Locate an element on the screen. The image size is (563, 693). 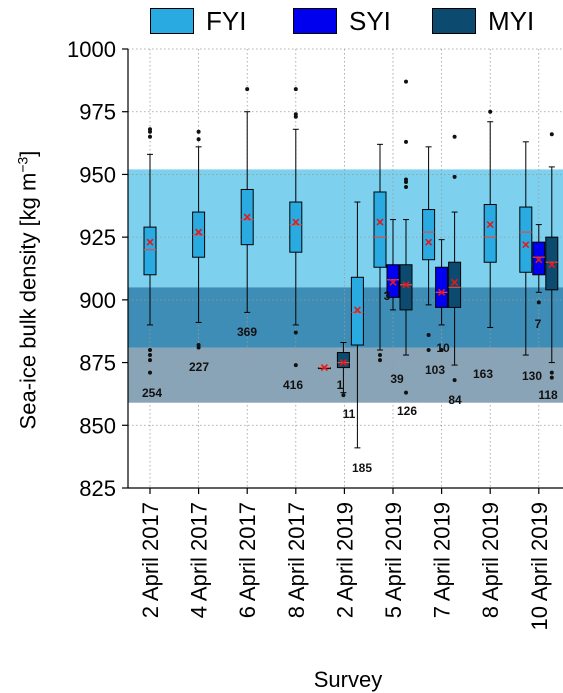
y-tick-label: 925 is located at coordinates (97, 237).